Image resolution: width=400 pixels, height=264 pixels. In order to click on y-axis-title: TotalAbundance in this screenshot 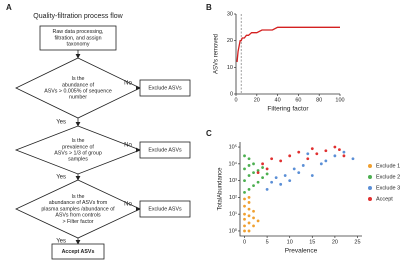, I will do `click(221, 189)`.